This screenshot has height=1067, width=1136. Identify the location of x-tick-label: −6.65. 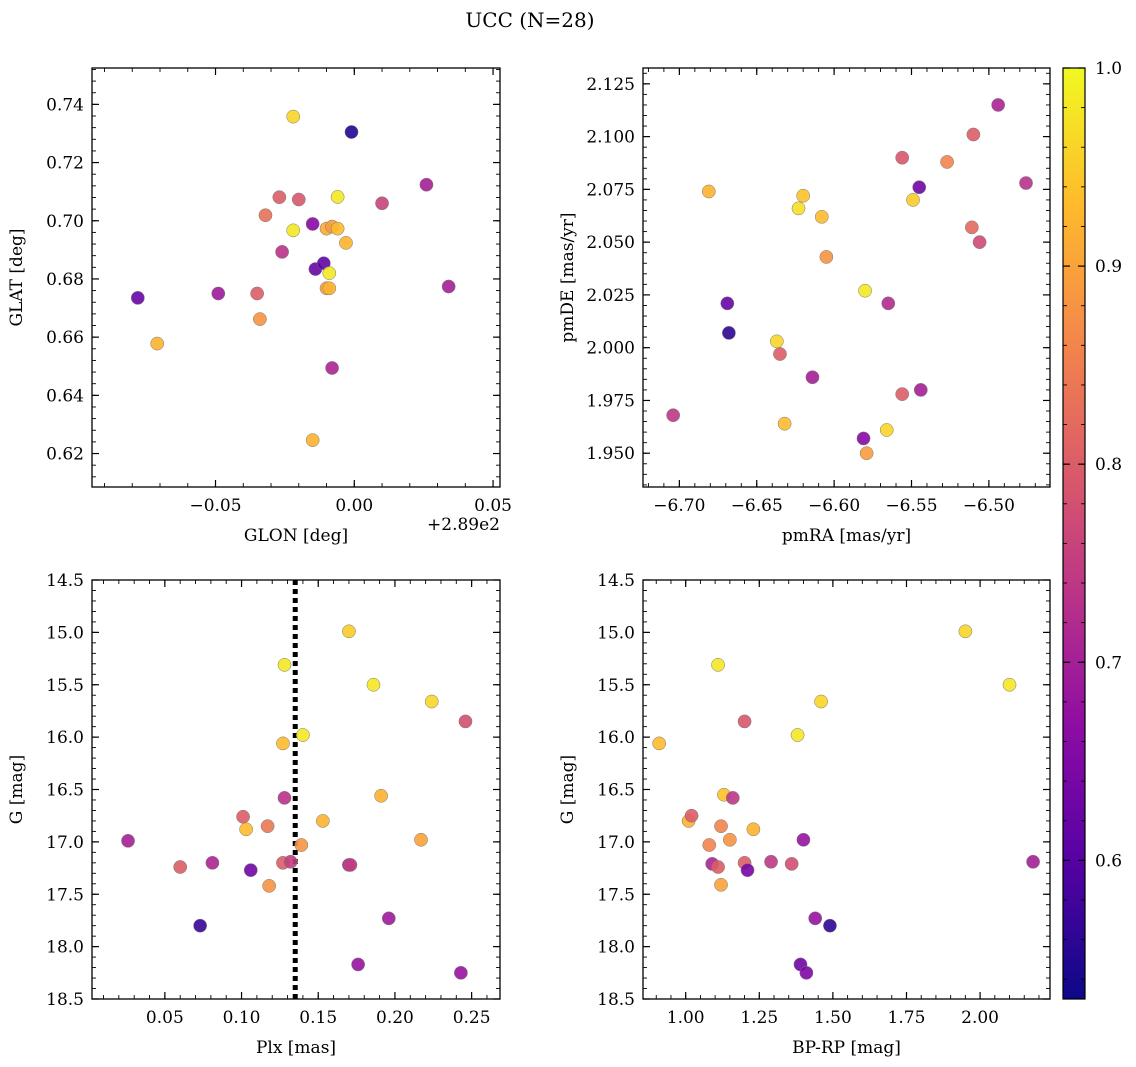
(757, 506).